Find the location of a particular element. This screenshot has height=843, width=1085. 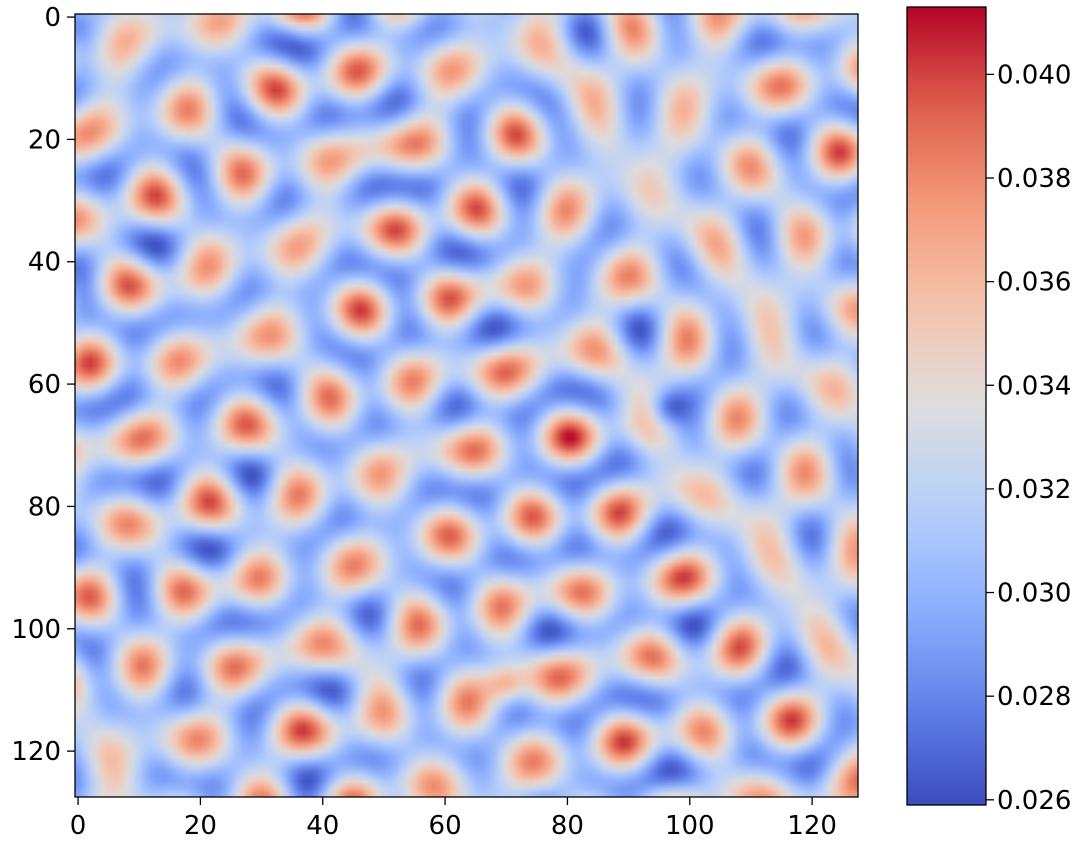

y-tick-label: 60 is located at coordinates (44, 385).